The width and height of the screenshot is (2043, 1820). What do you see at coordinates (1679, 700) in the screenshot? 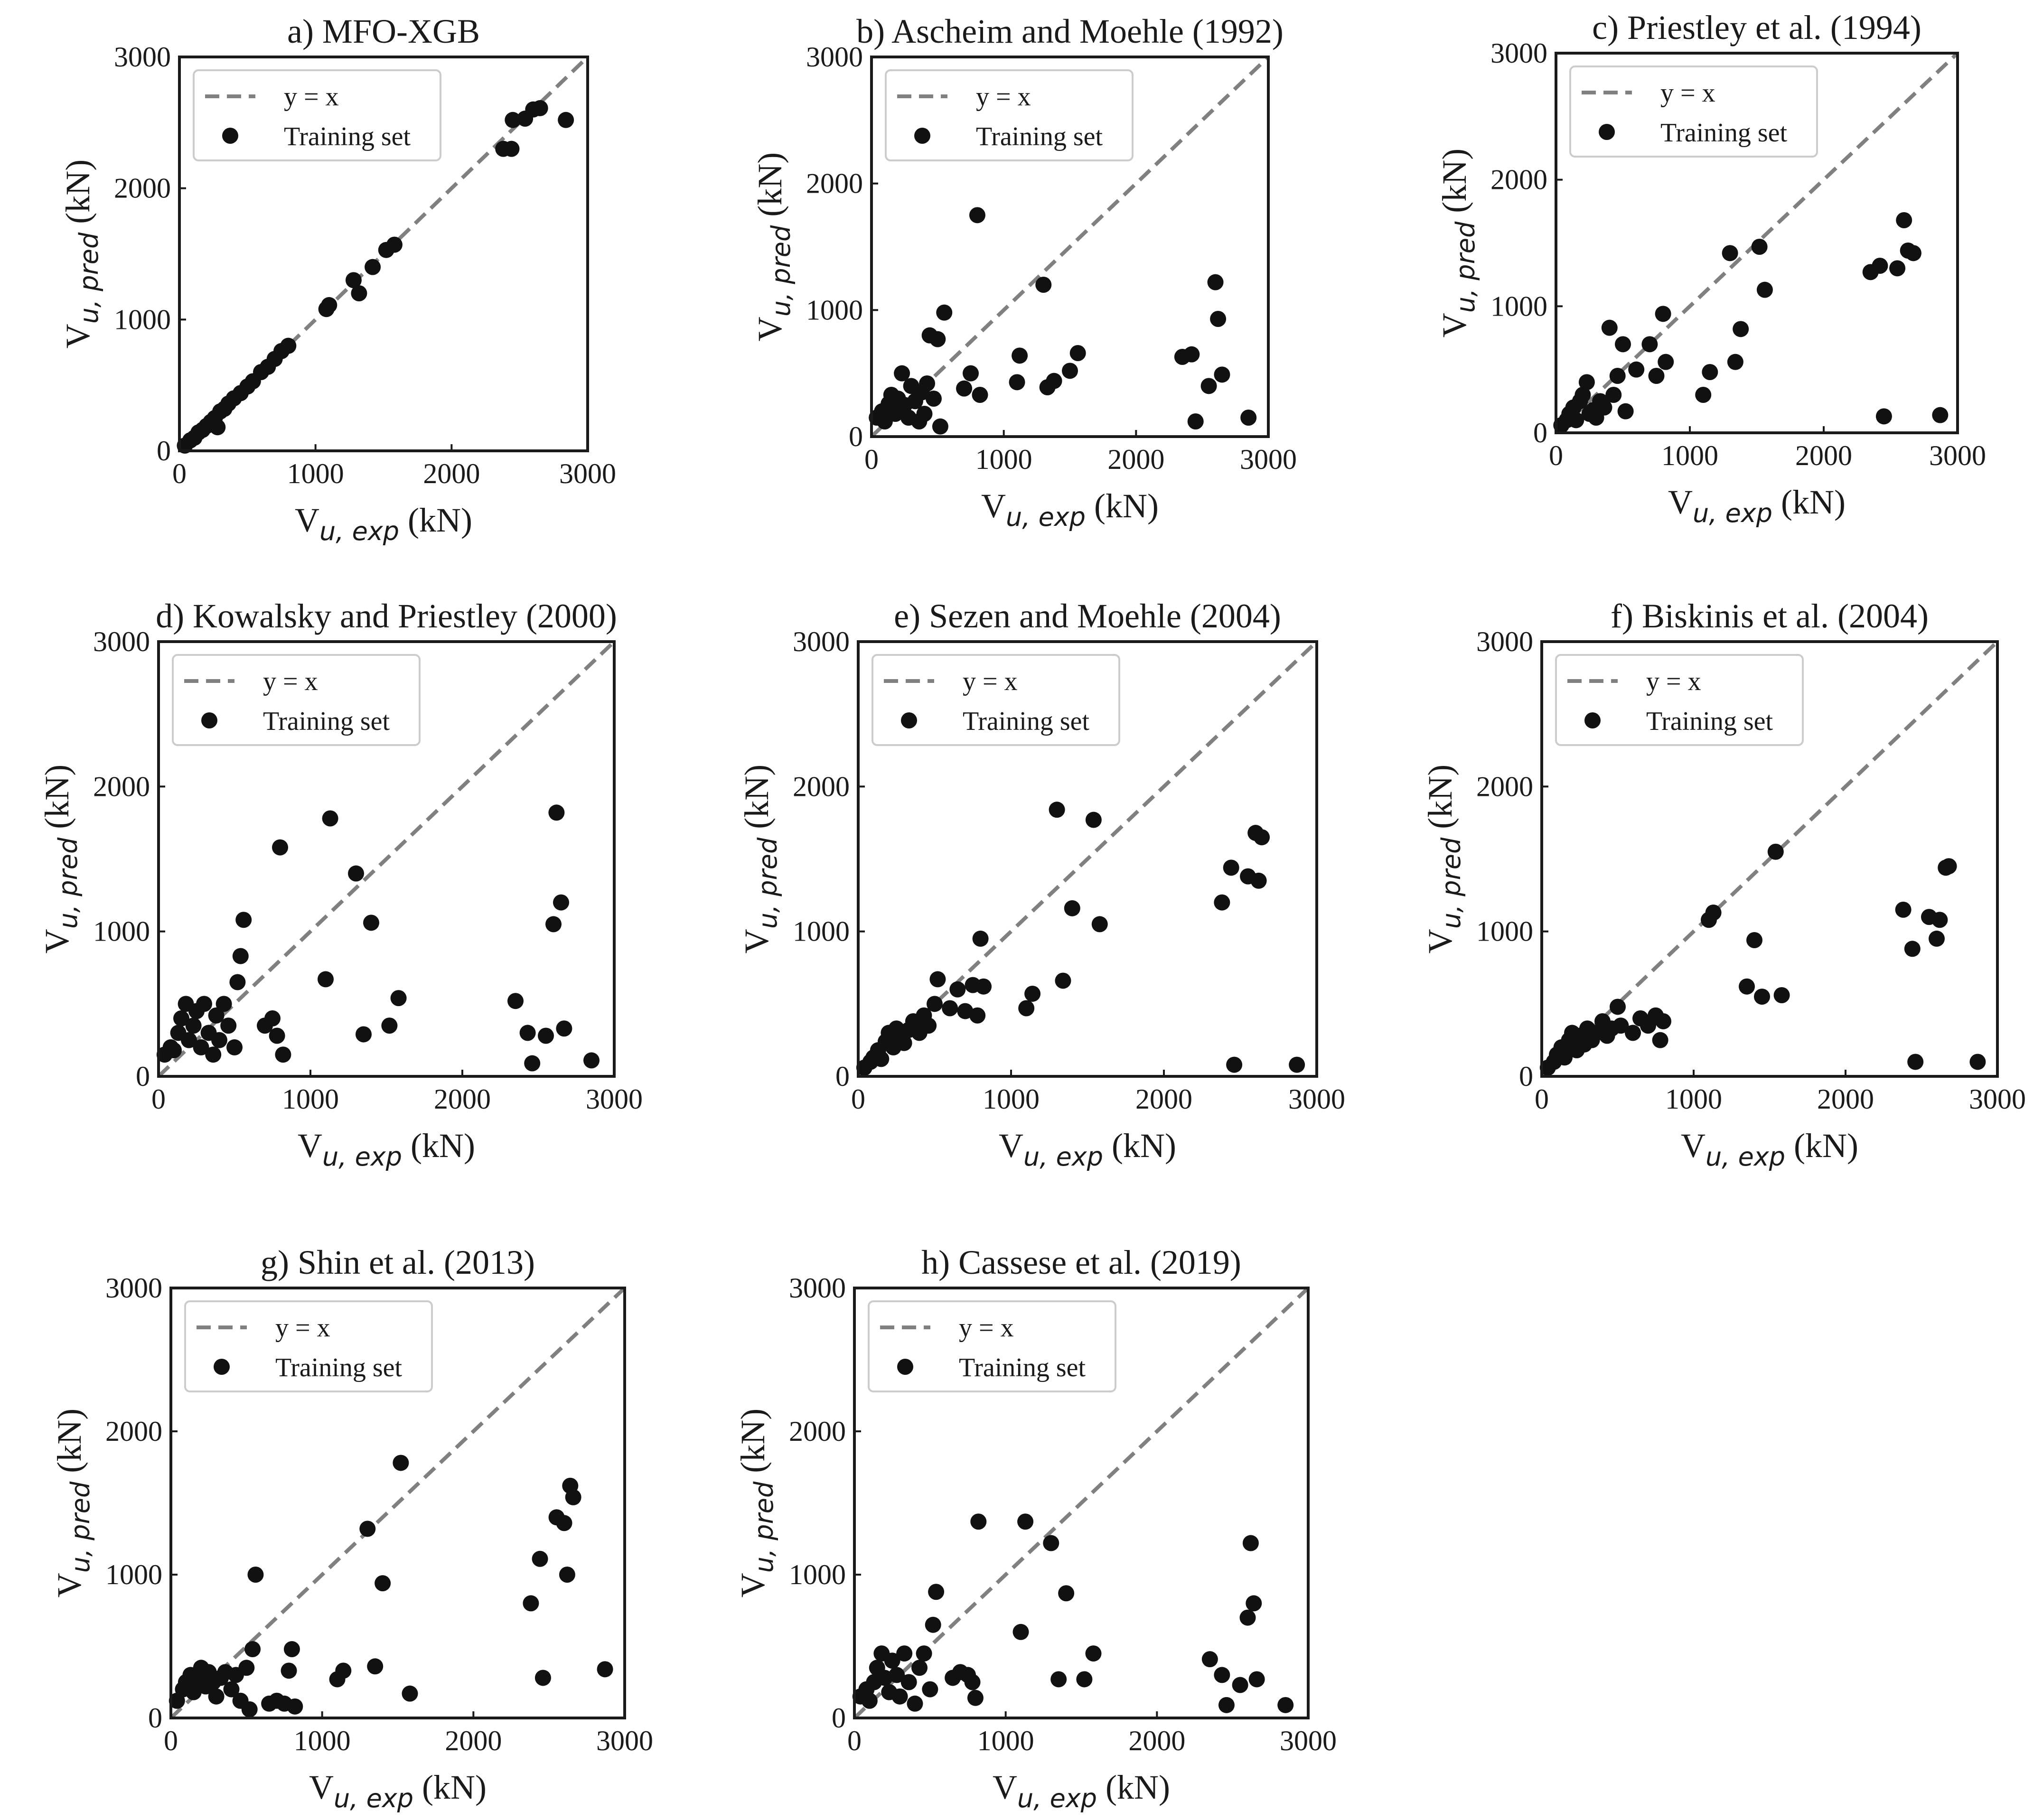
I see `legend: y = x Training set` at bounding box center [1679, 700].